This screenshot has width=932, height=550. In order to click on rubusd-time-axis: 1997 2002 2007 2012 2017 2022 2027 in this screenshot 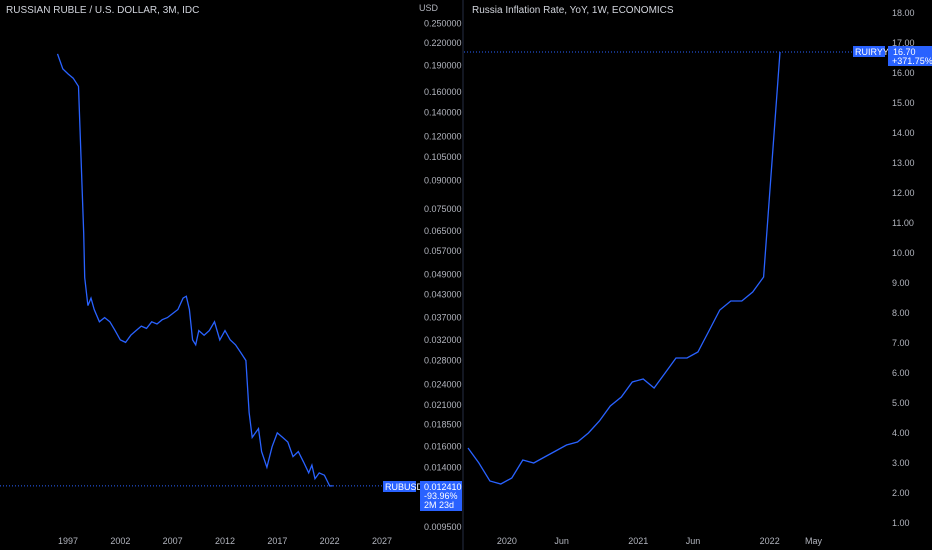, I will do `click(225, 541)`.